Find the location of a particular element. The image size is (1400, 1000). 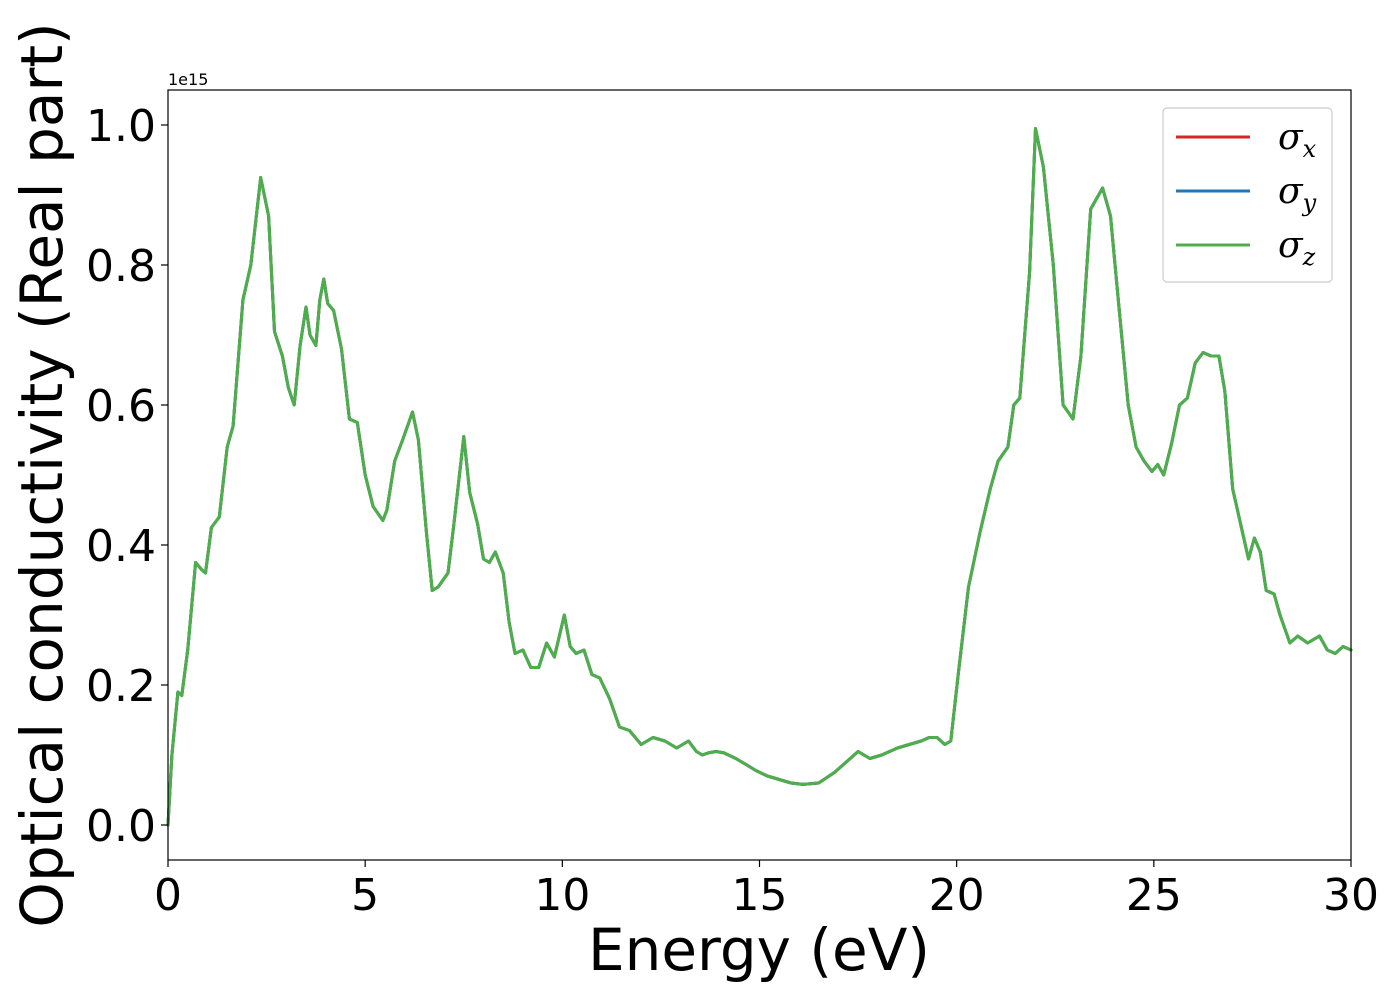

legend-label-sigma-y: σy is located at coordinates (1297, 194).